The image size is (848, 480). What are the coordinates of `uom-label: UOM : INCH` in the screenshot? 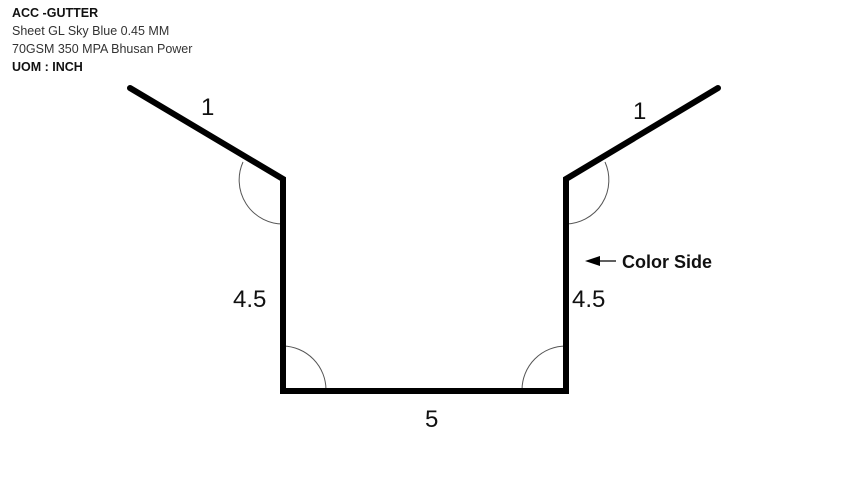 It's located at (47, 67).